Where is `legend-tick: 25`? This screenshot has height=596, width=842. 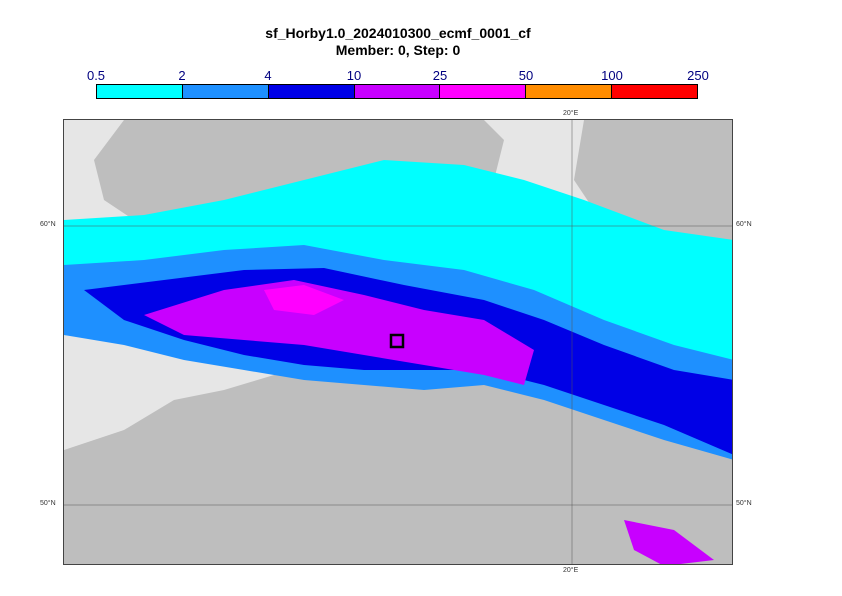 legend-tick: 25 is located at coordinates (440, 75).